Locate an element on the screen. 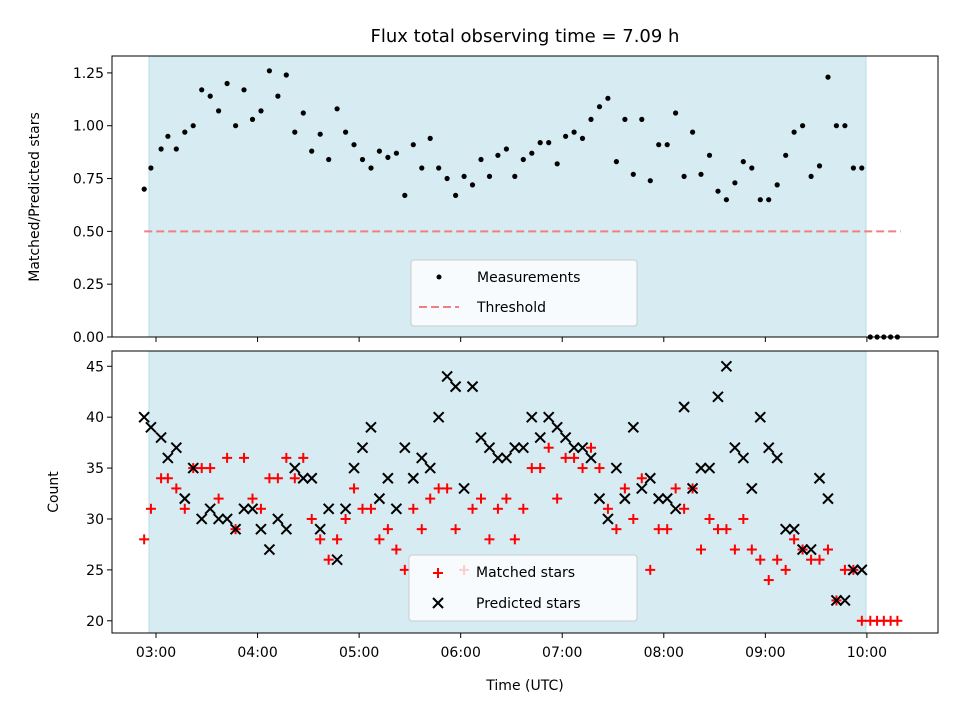 The image size is (960, 720). legend-x-mark is located at coordinates (438, 603).